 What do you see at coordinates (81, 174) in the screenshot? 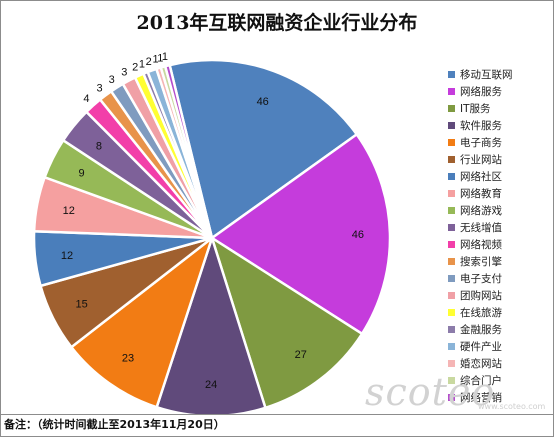
I see `pie-value-label: 9` at bounding box center [81, 174].